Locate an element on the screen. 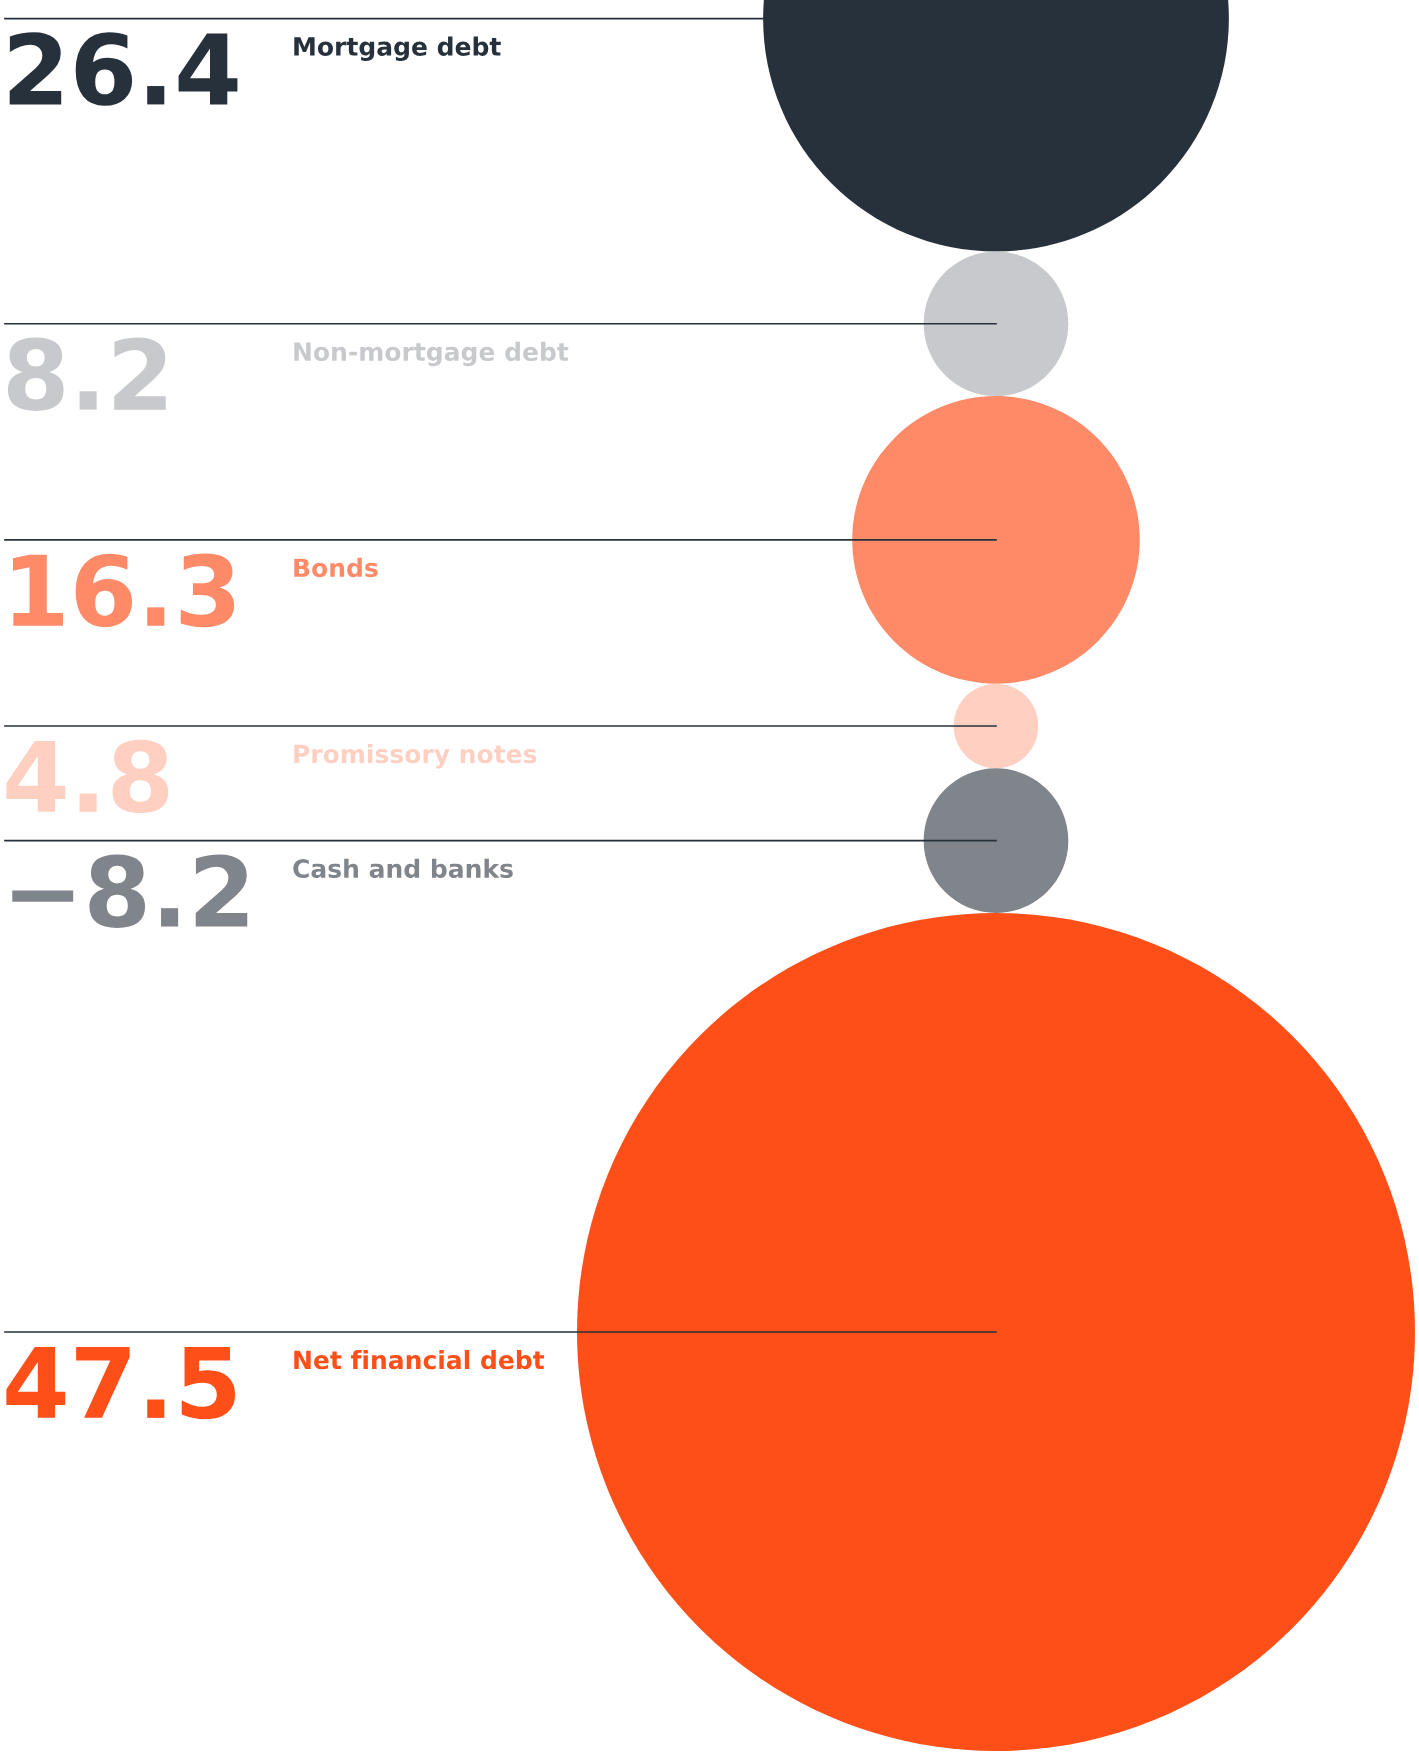 The image size is (1419, 1753). data-label: 47.5 is located at coordinates (121, 1383).